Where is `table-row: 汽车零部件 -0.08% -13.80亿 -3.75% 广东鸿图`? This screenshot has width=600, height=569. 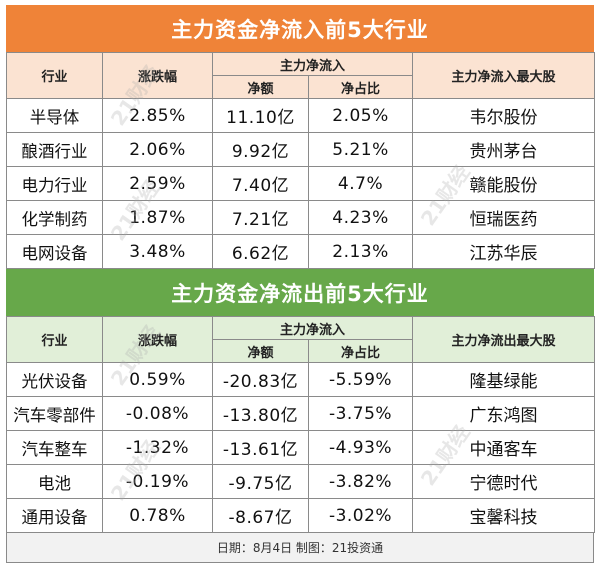
table-row: 汽车零部件 -0.08% -13.80亿 -3.75% 广东鸿图 is located at coordinates (301, 413).